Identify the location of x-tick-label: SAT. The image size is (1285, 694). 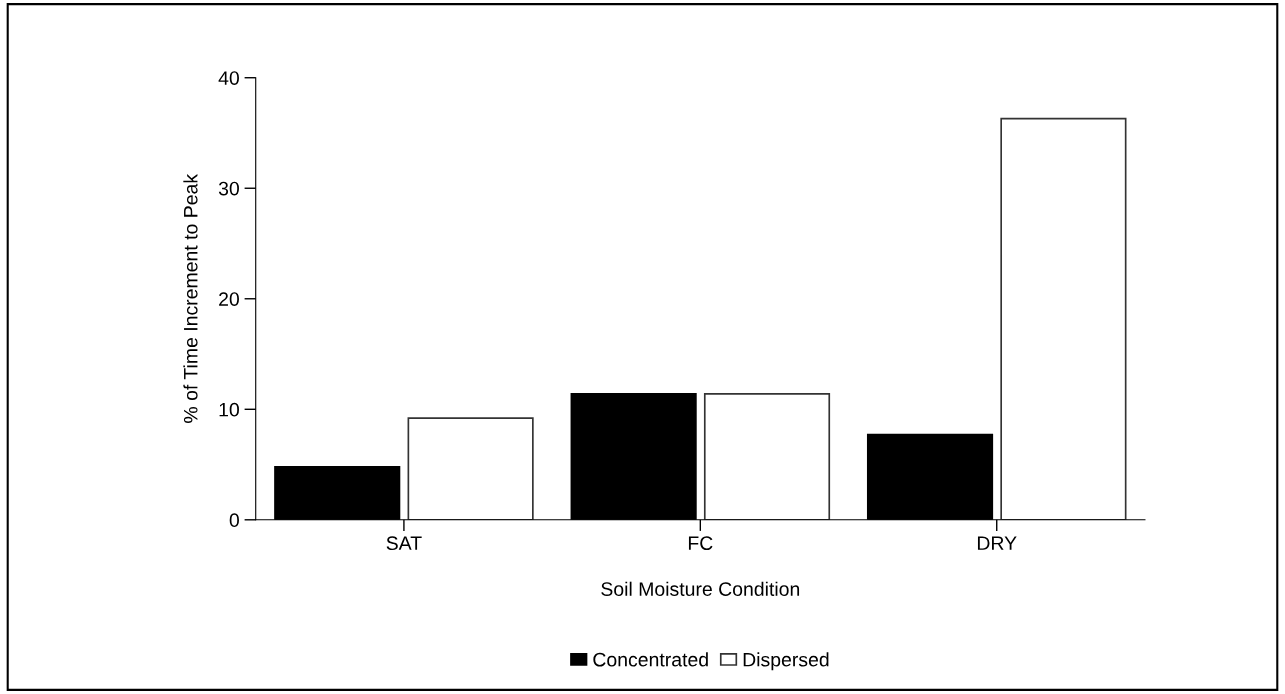
(404, 543).